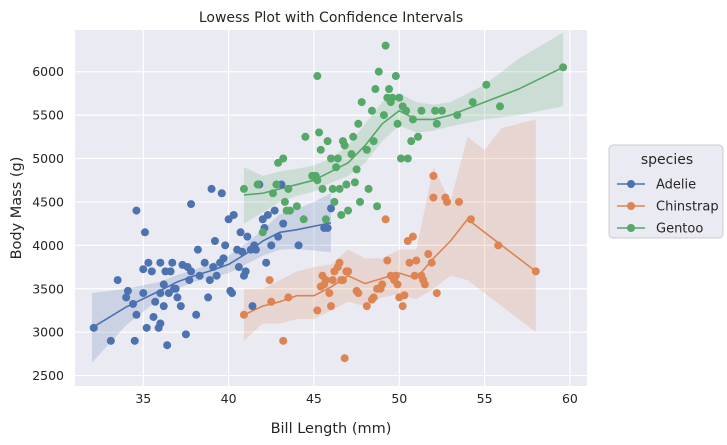 The image size is (727, 445). Describe the element at coordinates (48, 288) in the screenshot. I see `y-tick-label: 3500` at that location.